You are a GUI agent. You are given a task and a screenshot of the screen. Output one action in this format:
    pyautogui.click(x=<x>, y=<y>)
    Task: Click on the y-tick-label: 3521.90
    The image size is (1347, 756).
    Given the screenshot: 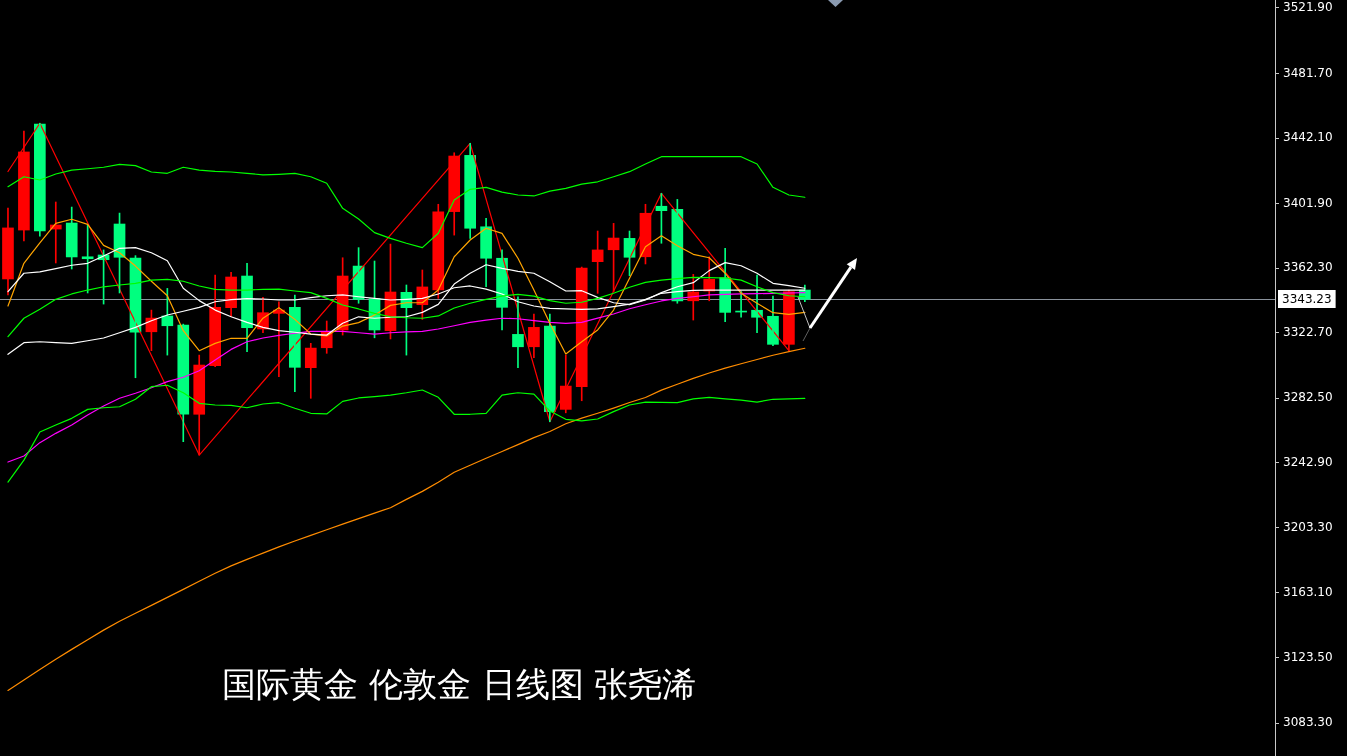 What is the action you would take?
    pyautogui.click(x=1308, y=7)
    